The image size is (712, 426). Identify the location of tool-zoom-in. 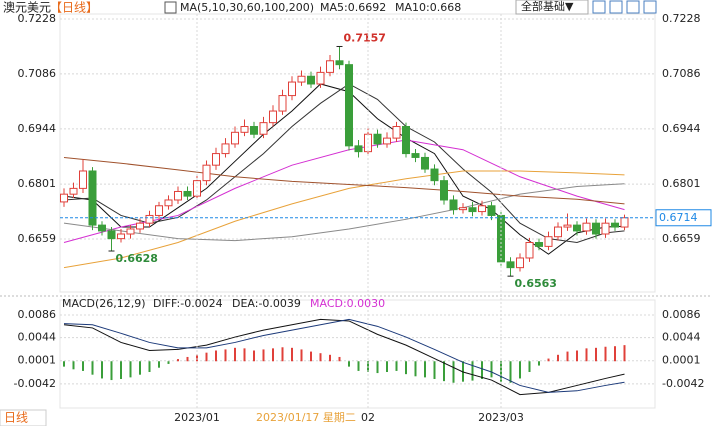
(599, 7).